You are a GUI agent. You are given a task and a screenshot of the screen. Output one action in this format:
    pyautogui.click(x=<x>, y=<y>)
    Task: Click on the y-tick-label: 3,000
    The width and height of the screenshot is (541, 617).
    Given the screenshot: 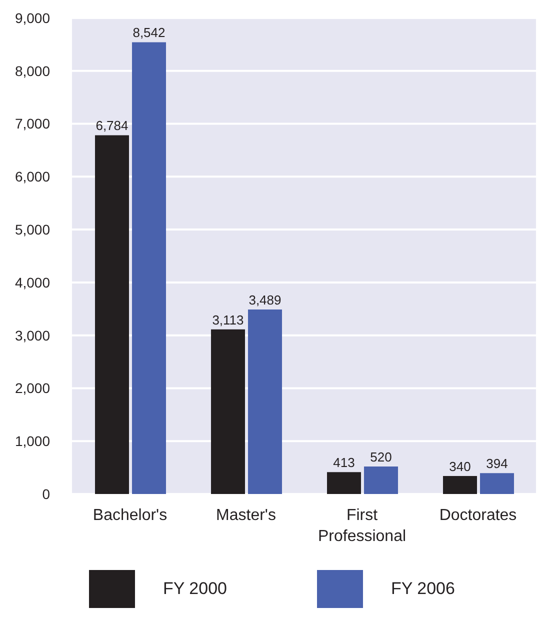 What is the action you would take?
    pyautogui.click(x=32, y=335)
    